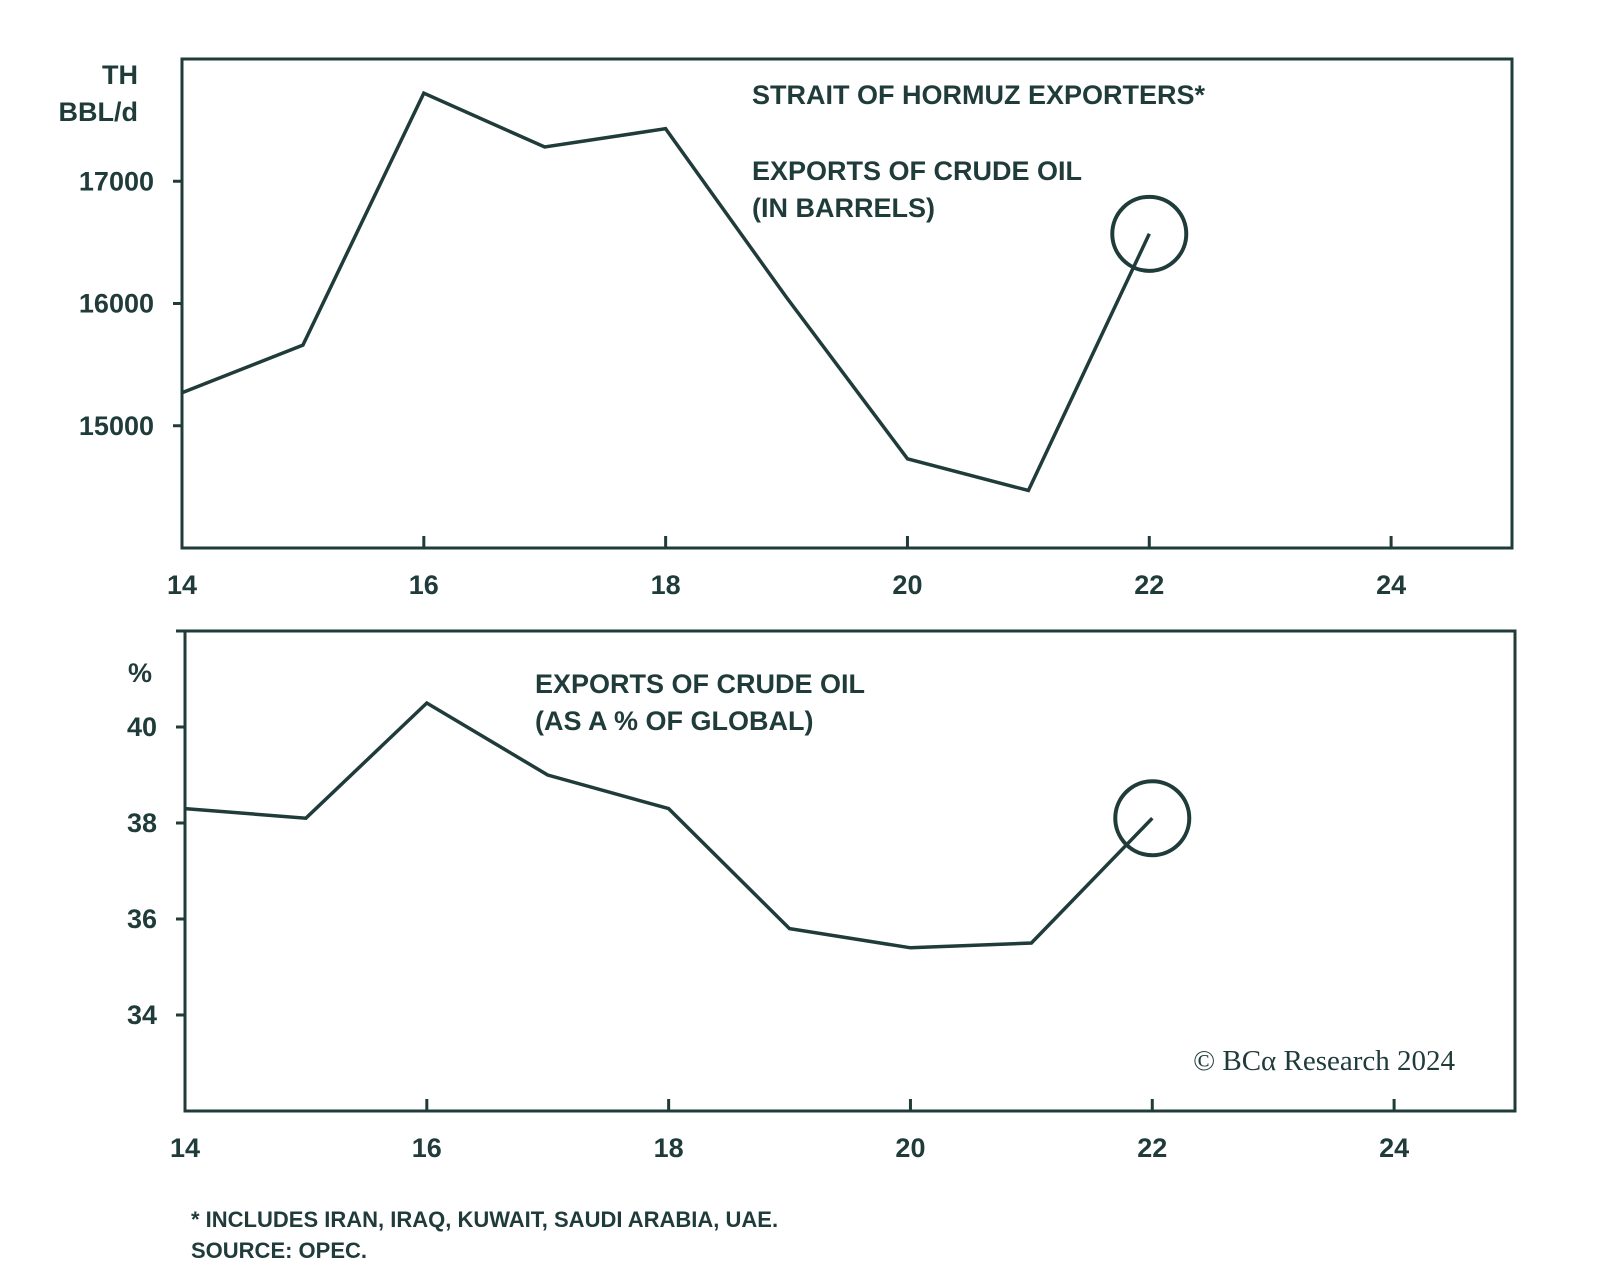 Image resolution: width=1600 pixels, height=1282 pixels. Describe the element at coordinates (427, 1148) in the screenshot. I see `bottom-x-tick-label: 16` at that location.